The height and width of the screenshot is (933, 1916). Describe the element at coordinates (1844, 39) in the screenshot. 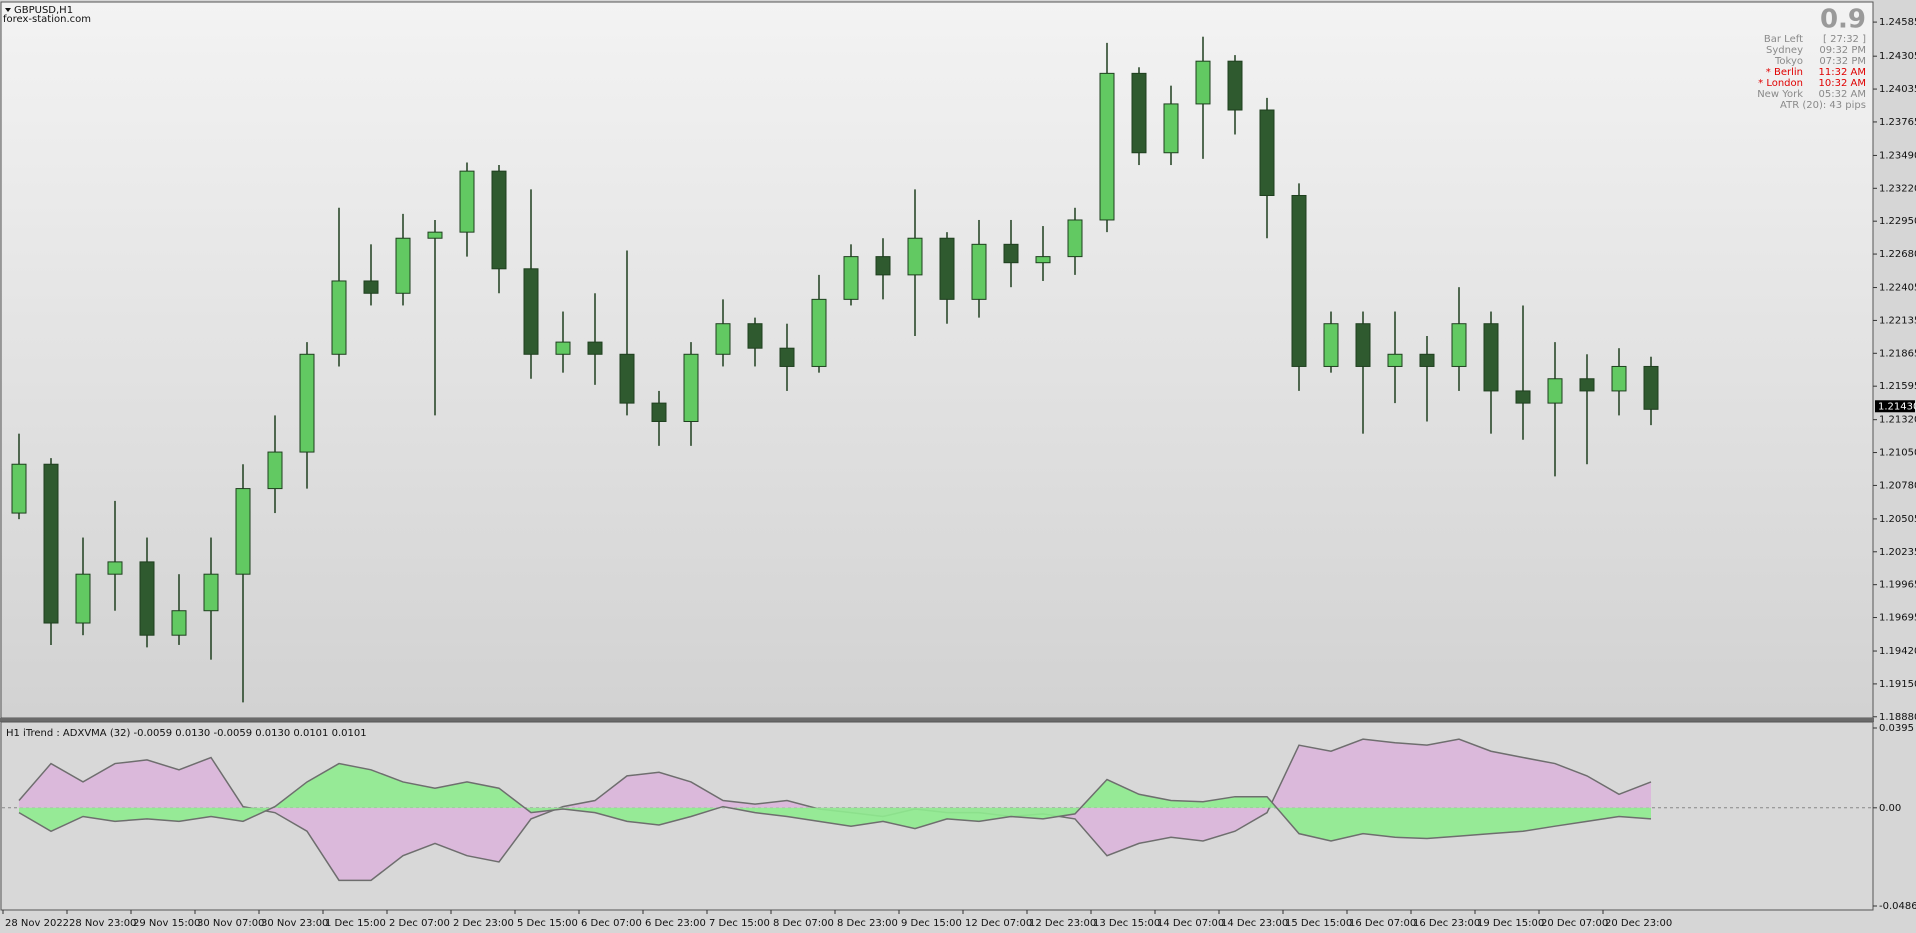

I see `info-value: [ 27:32 ]` at that location.